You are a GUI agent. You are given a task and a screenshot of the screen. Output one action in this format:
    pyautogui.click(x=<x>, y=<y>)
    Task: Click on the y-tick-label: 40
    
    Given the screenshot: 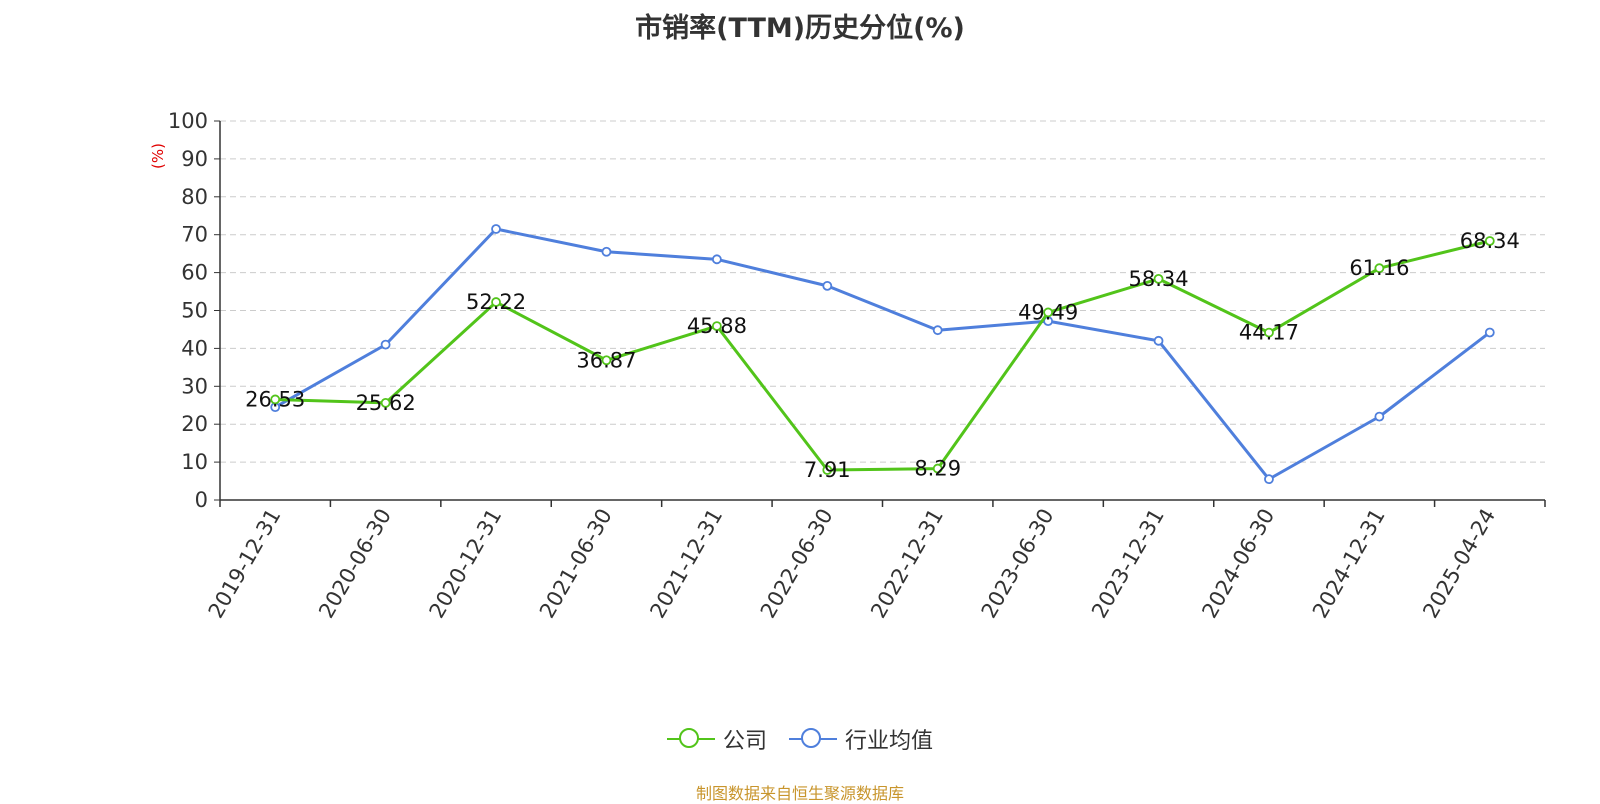 What is the action you would take?
    pyautogui.click(x=194, y=348)
    